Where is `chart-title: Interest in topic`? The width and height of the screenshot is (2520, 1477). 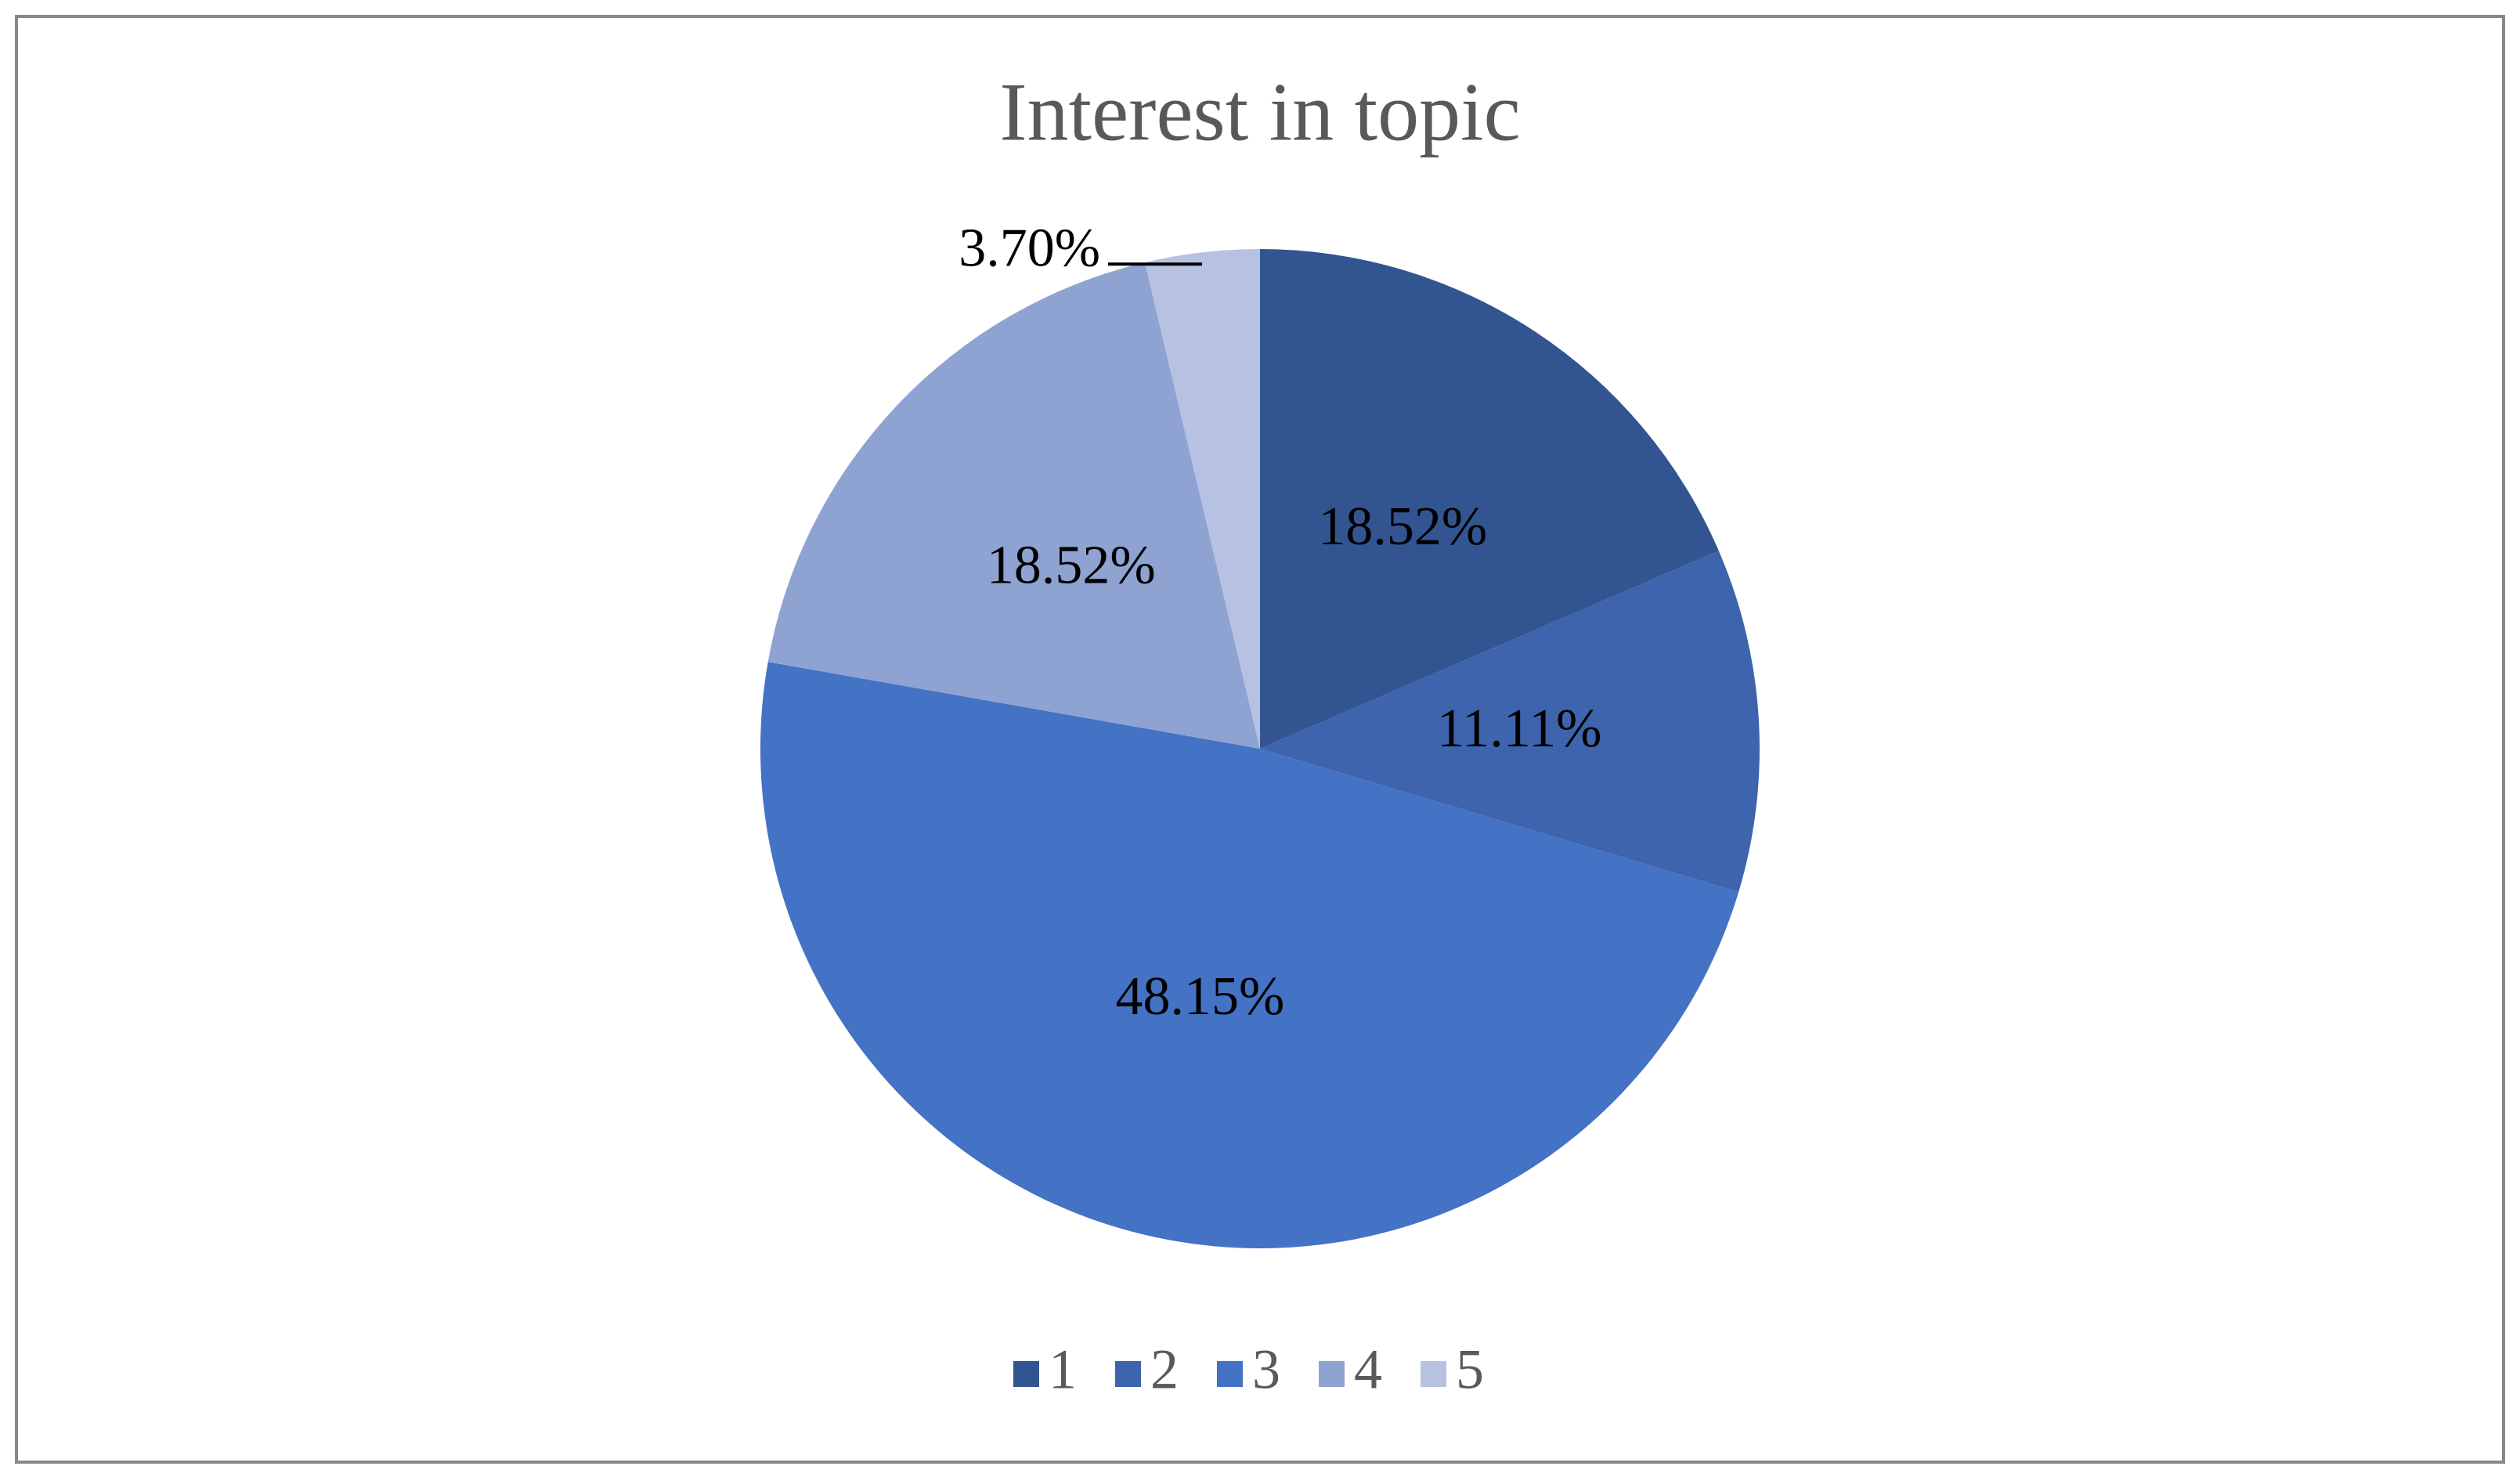 chart-title: Interest in topic is located at coordinates (1259, 111).